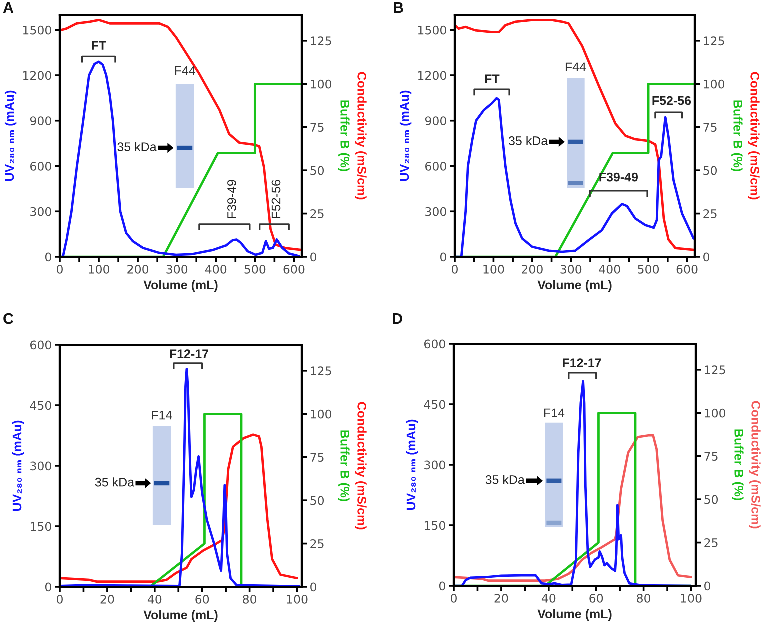 This screenshot has width=764, height=638. Describe the element at coordinates (138, 269) in the screenshot. I see `x-tick-label: 200` at that location.